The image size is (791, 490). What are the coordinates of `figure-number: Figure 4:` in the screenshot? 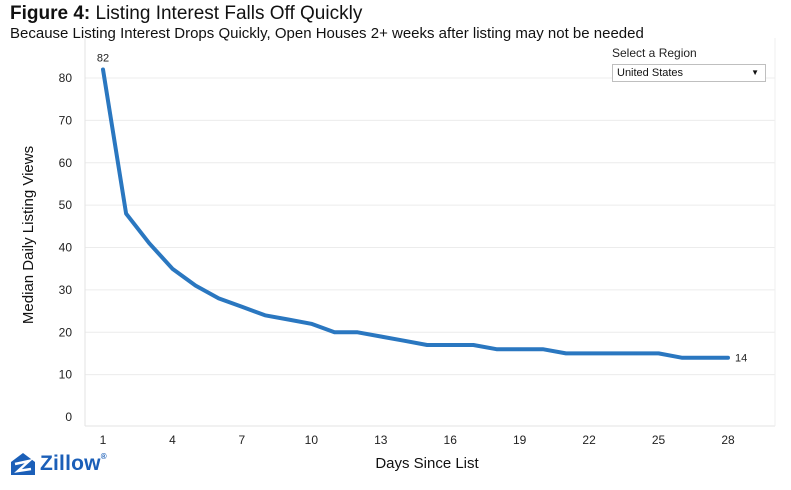 It's located at (50, 13).